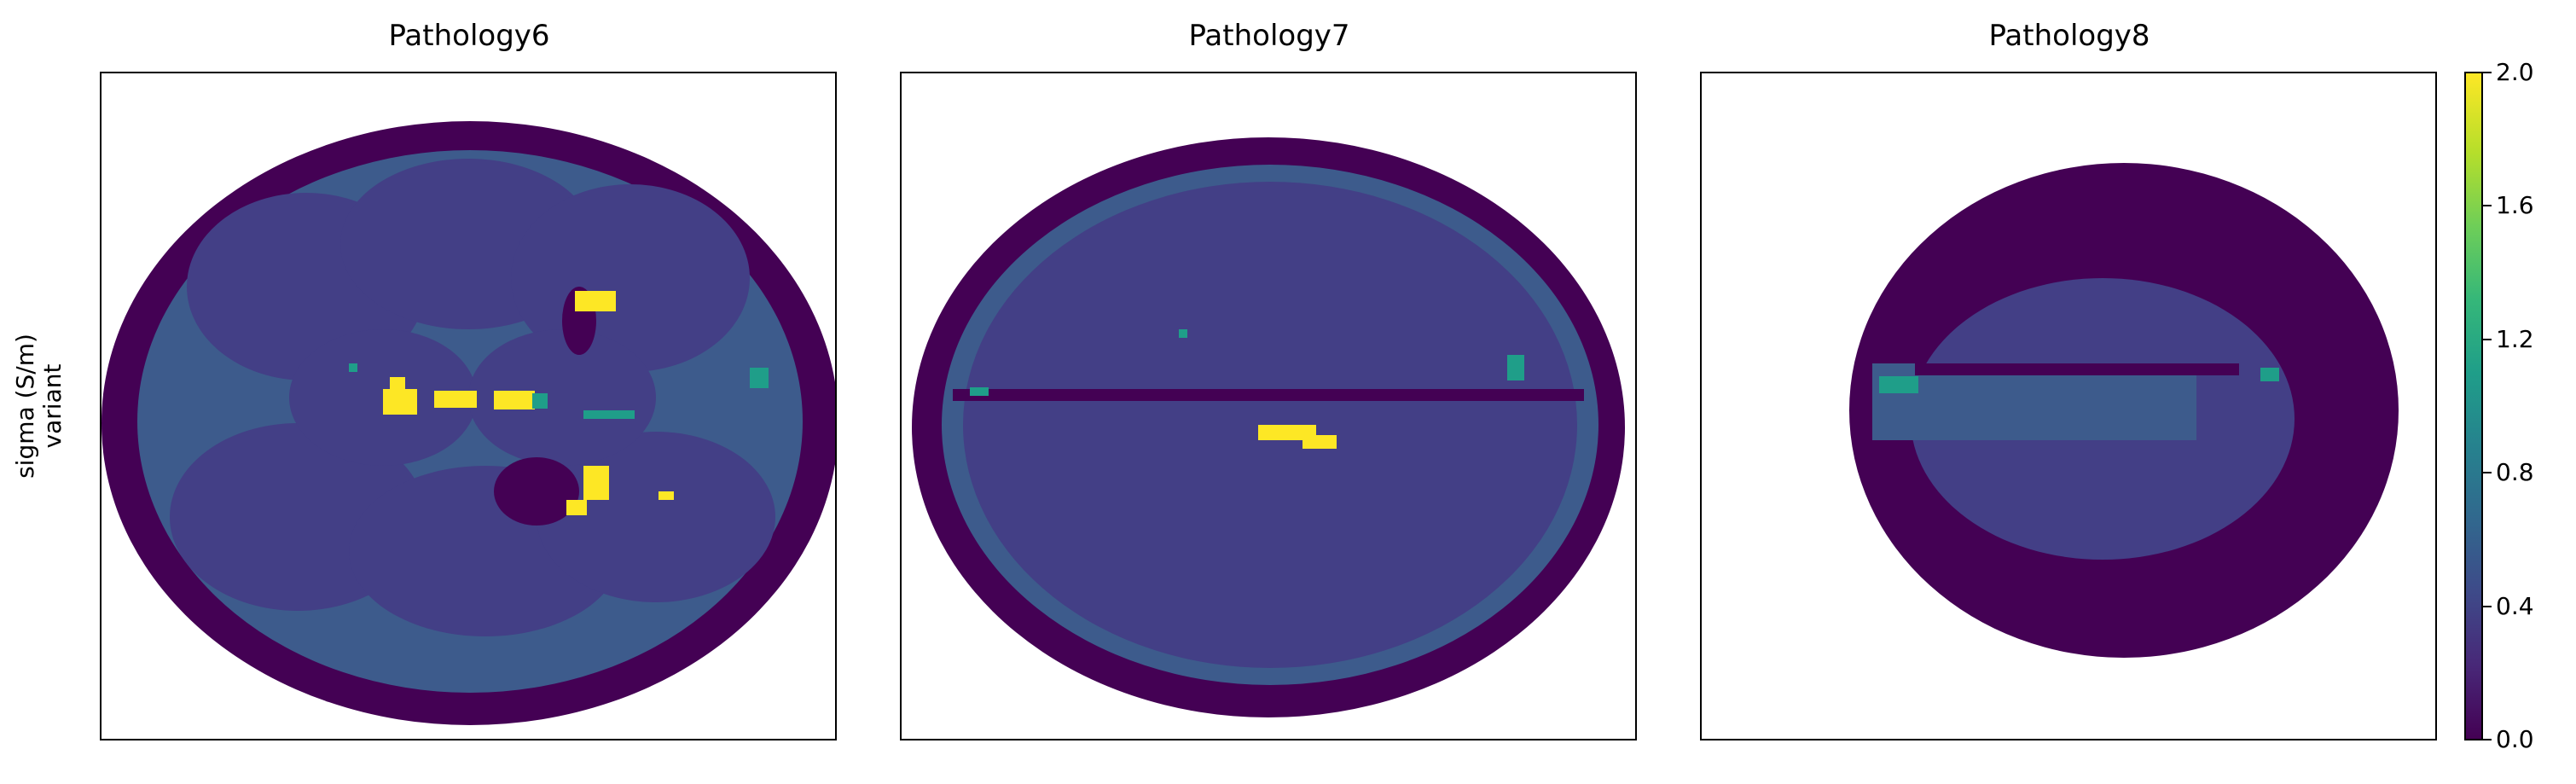 The height and width of the screenshot is (784, 2576). Describe the element at coordinates (1269, 36) in the screenshot. I see `panel-title-2: Pathology7` at that location.